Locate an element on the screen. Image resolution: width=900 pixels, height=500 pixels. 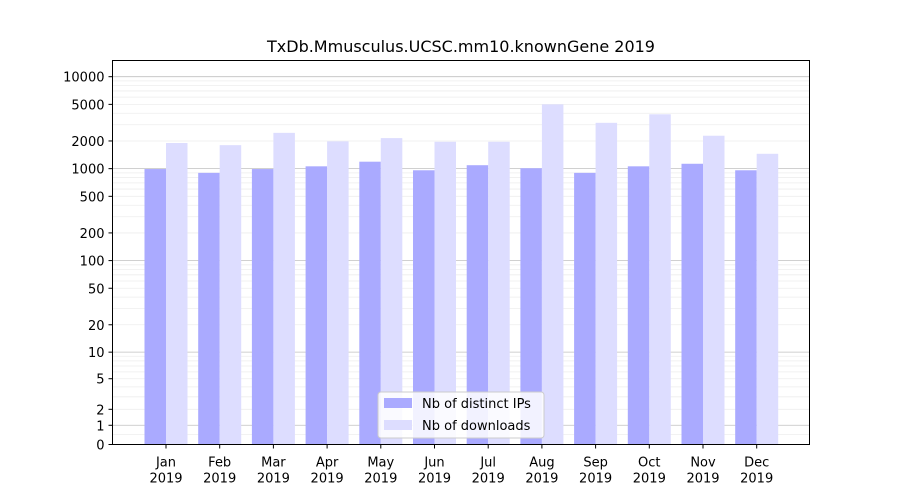
y-tick-label: 100 is located at coordinates (92, 262).